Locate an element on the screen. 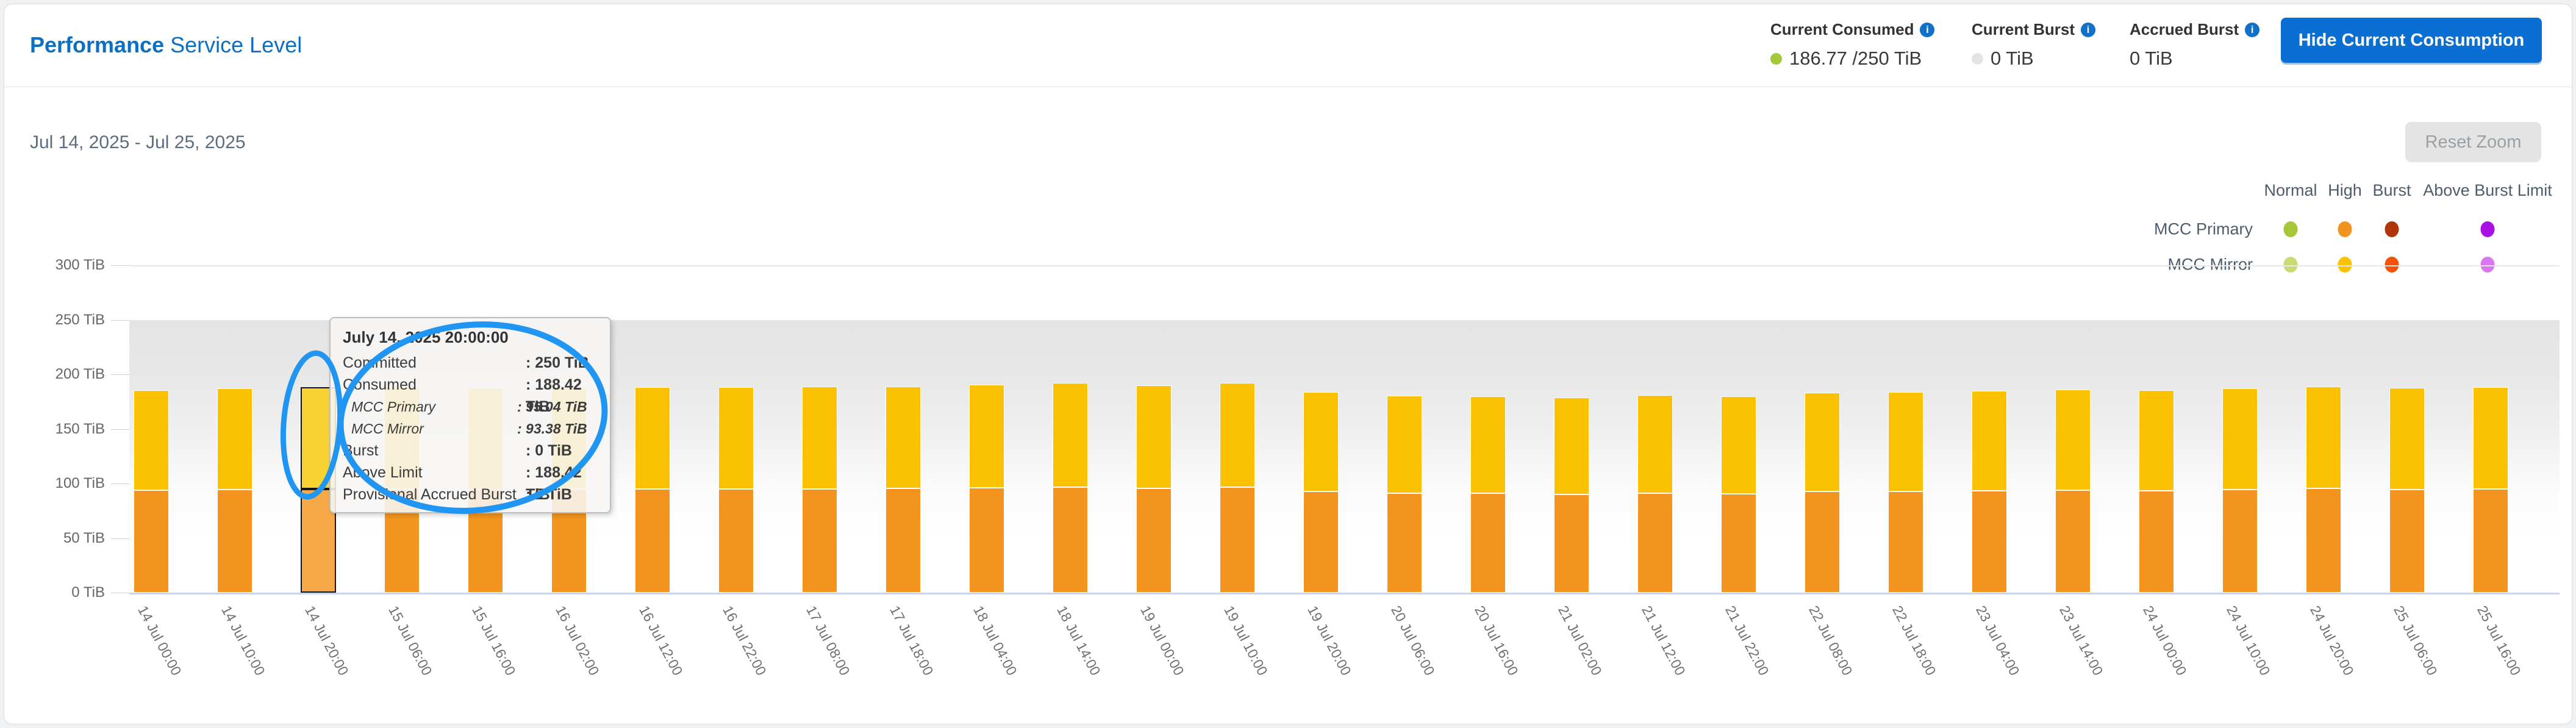 This screenshot has width=2576, height=728. x-axis-label: 19 Jul 10:00 is located at coordinates (1246, 640).